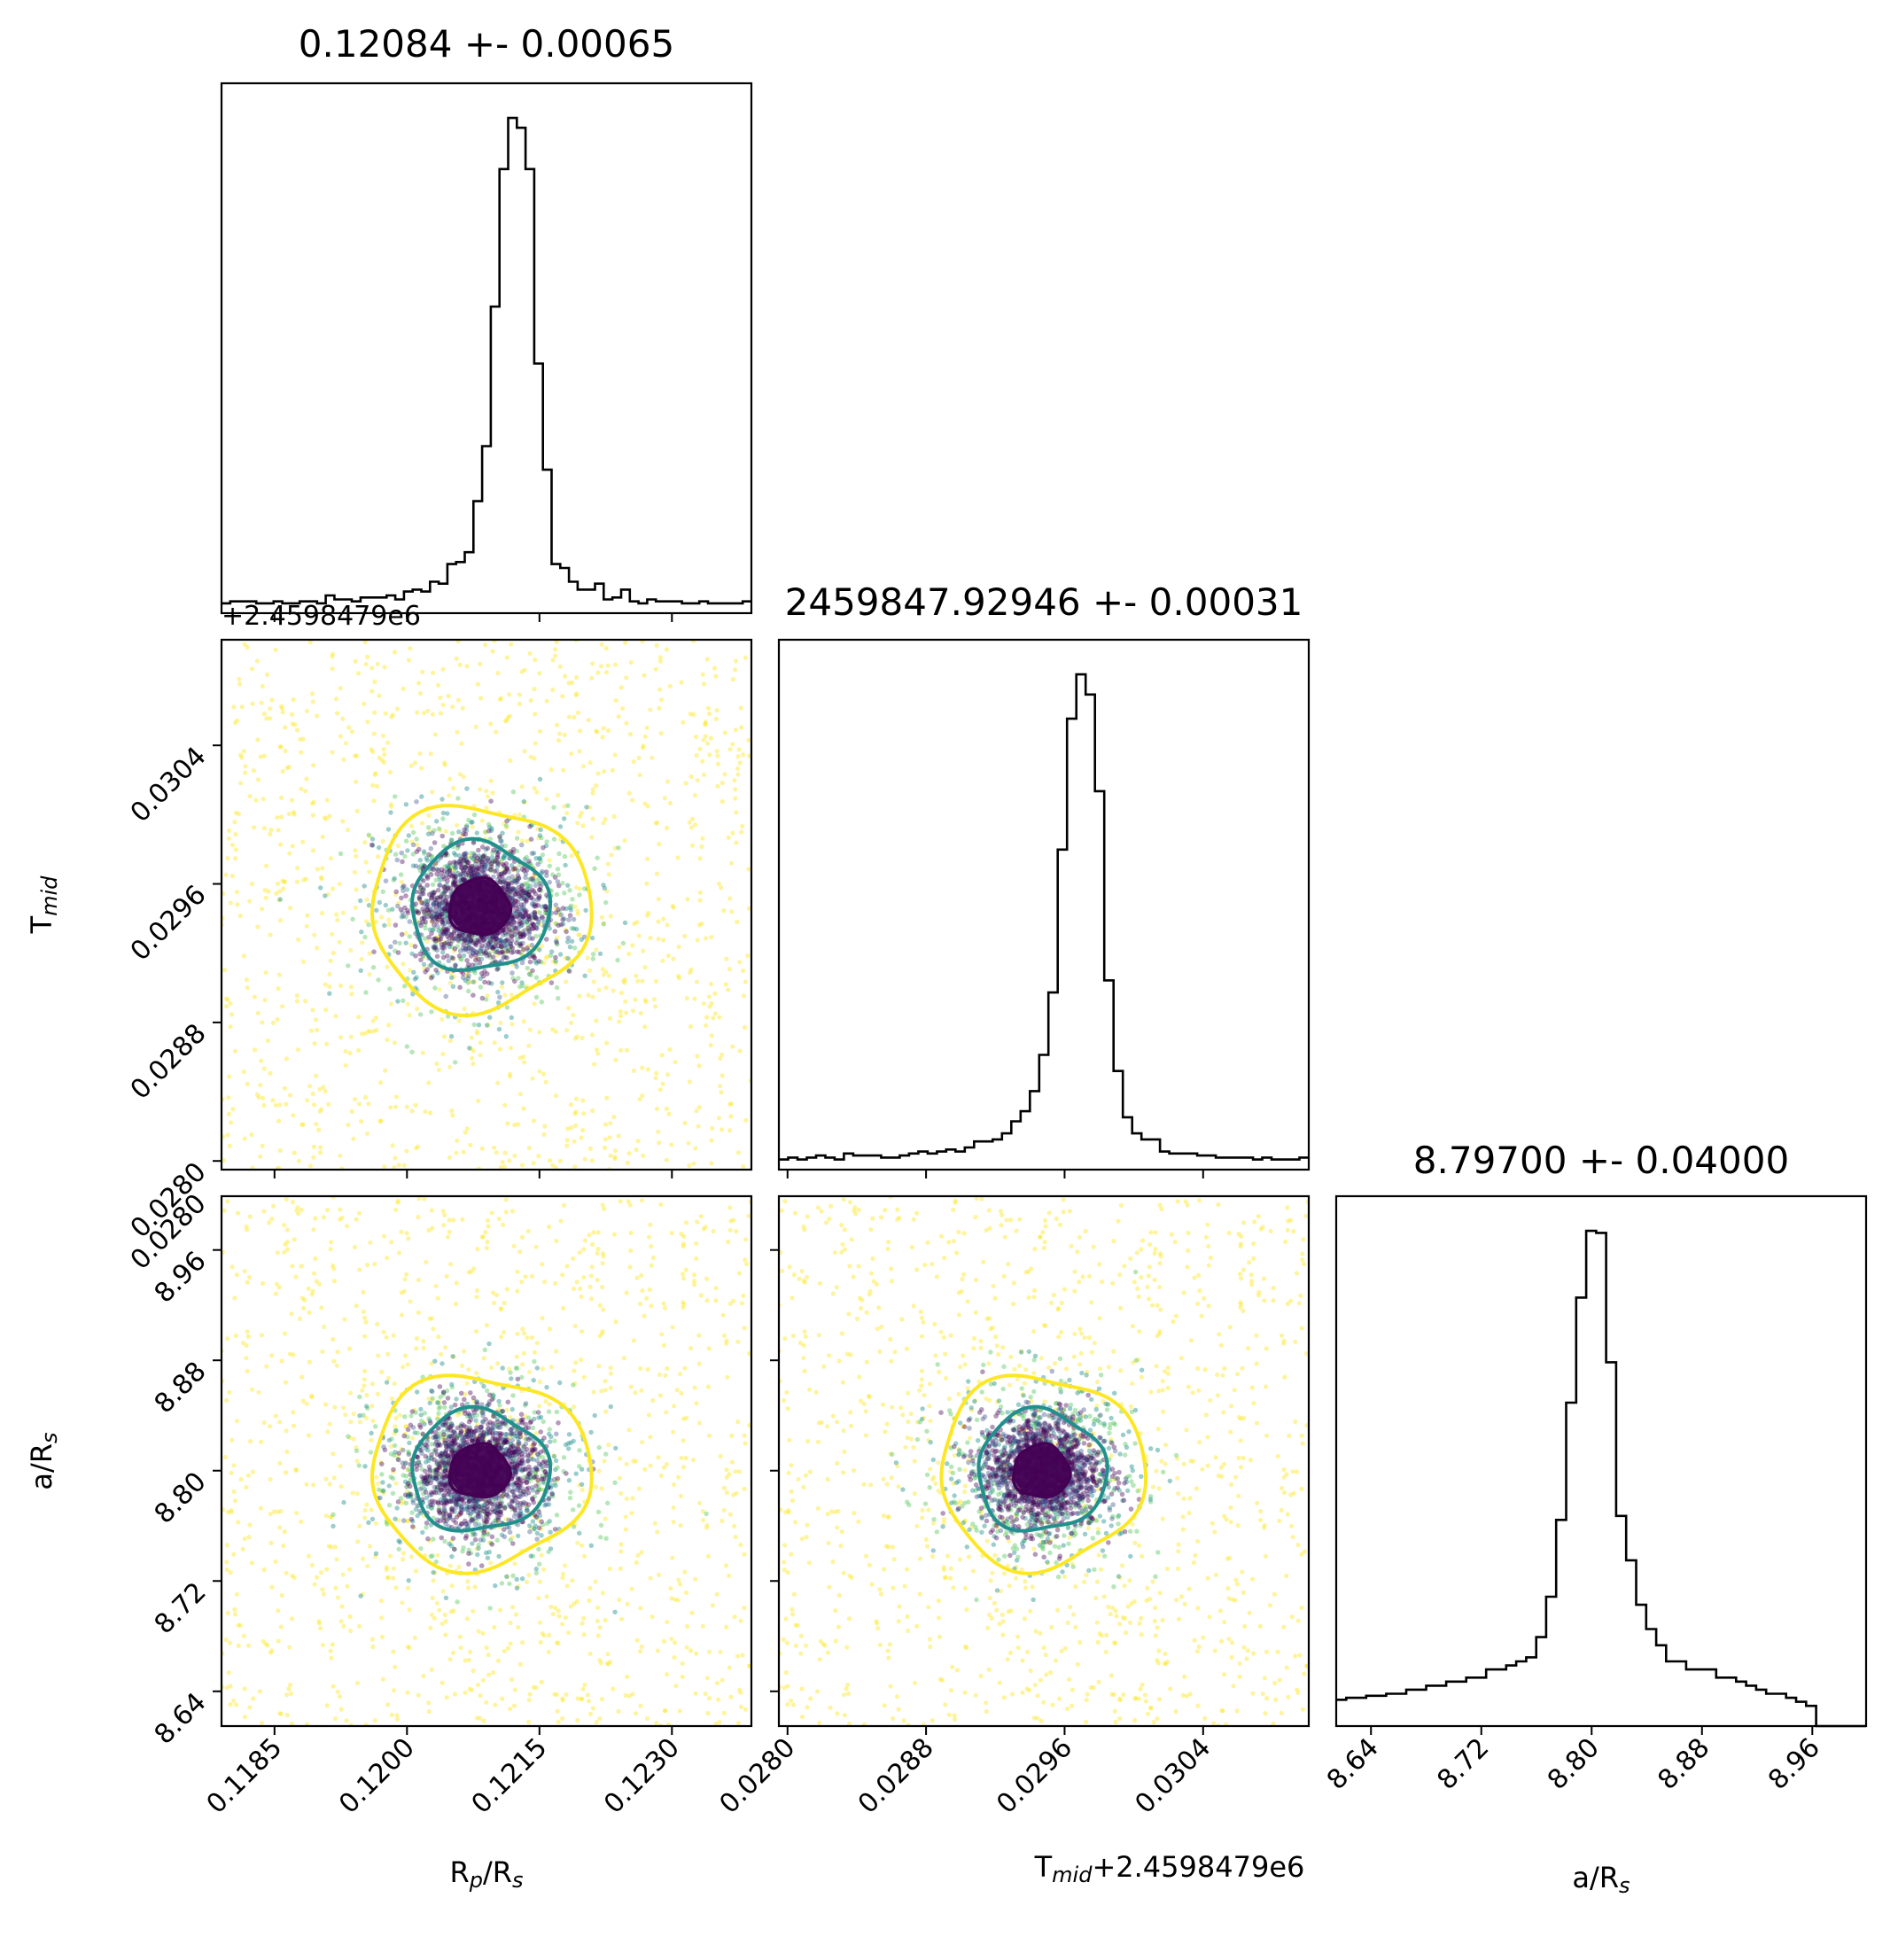 Image resolution: width=1898 pixels, height=1960 pixels. Describe the element at coordinates (1601, 1160) in the screenshot. I see `title-ars: 8.79700 +- 0.04000` at that location.